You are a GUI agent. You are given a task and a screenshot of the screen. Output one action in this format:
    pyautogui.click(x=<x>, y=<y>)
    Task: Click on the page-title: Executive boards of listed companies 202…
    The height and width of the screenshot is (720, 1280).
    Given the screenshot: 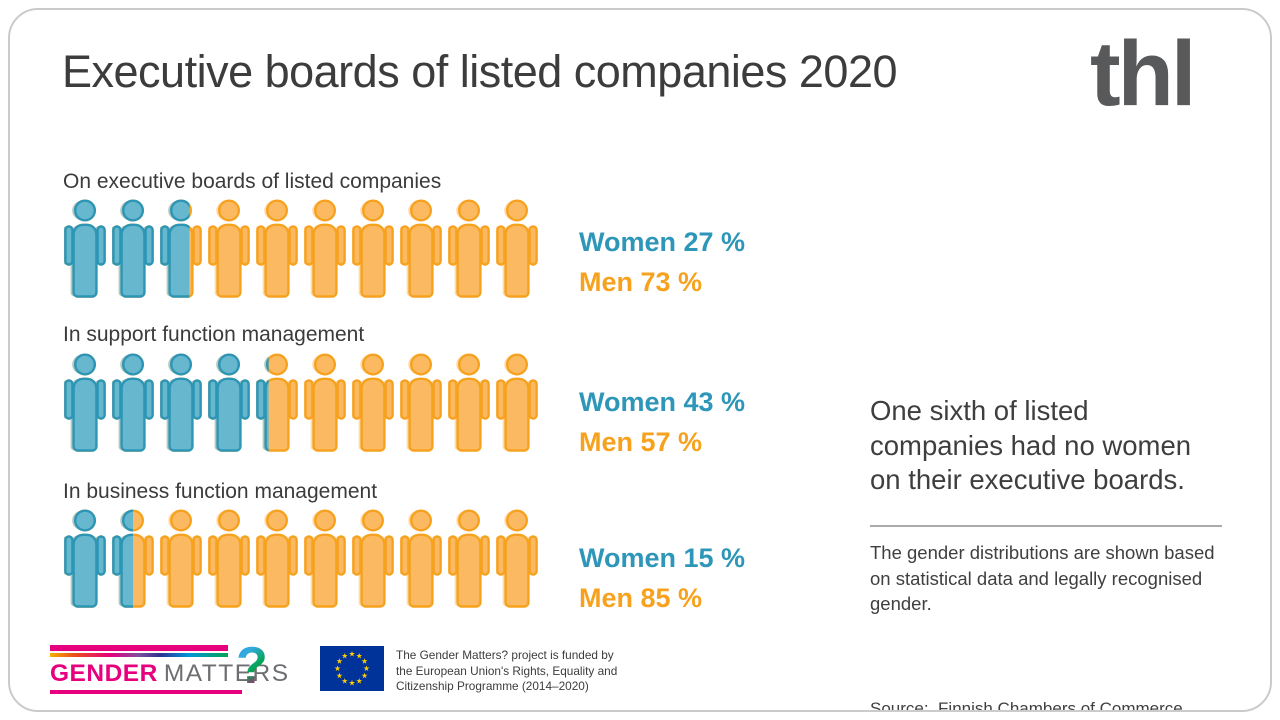 What is the action you would take?
    pyautogui.click(x=480, y=71)
    